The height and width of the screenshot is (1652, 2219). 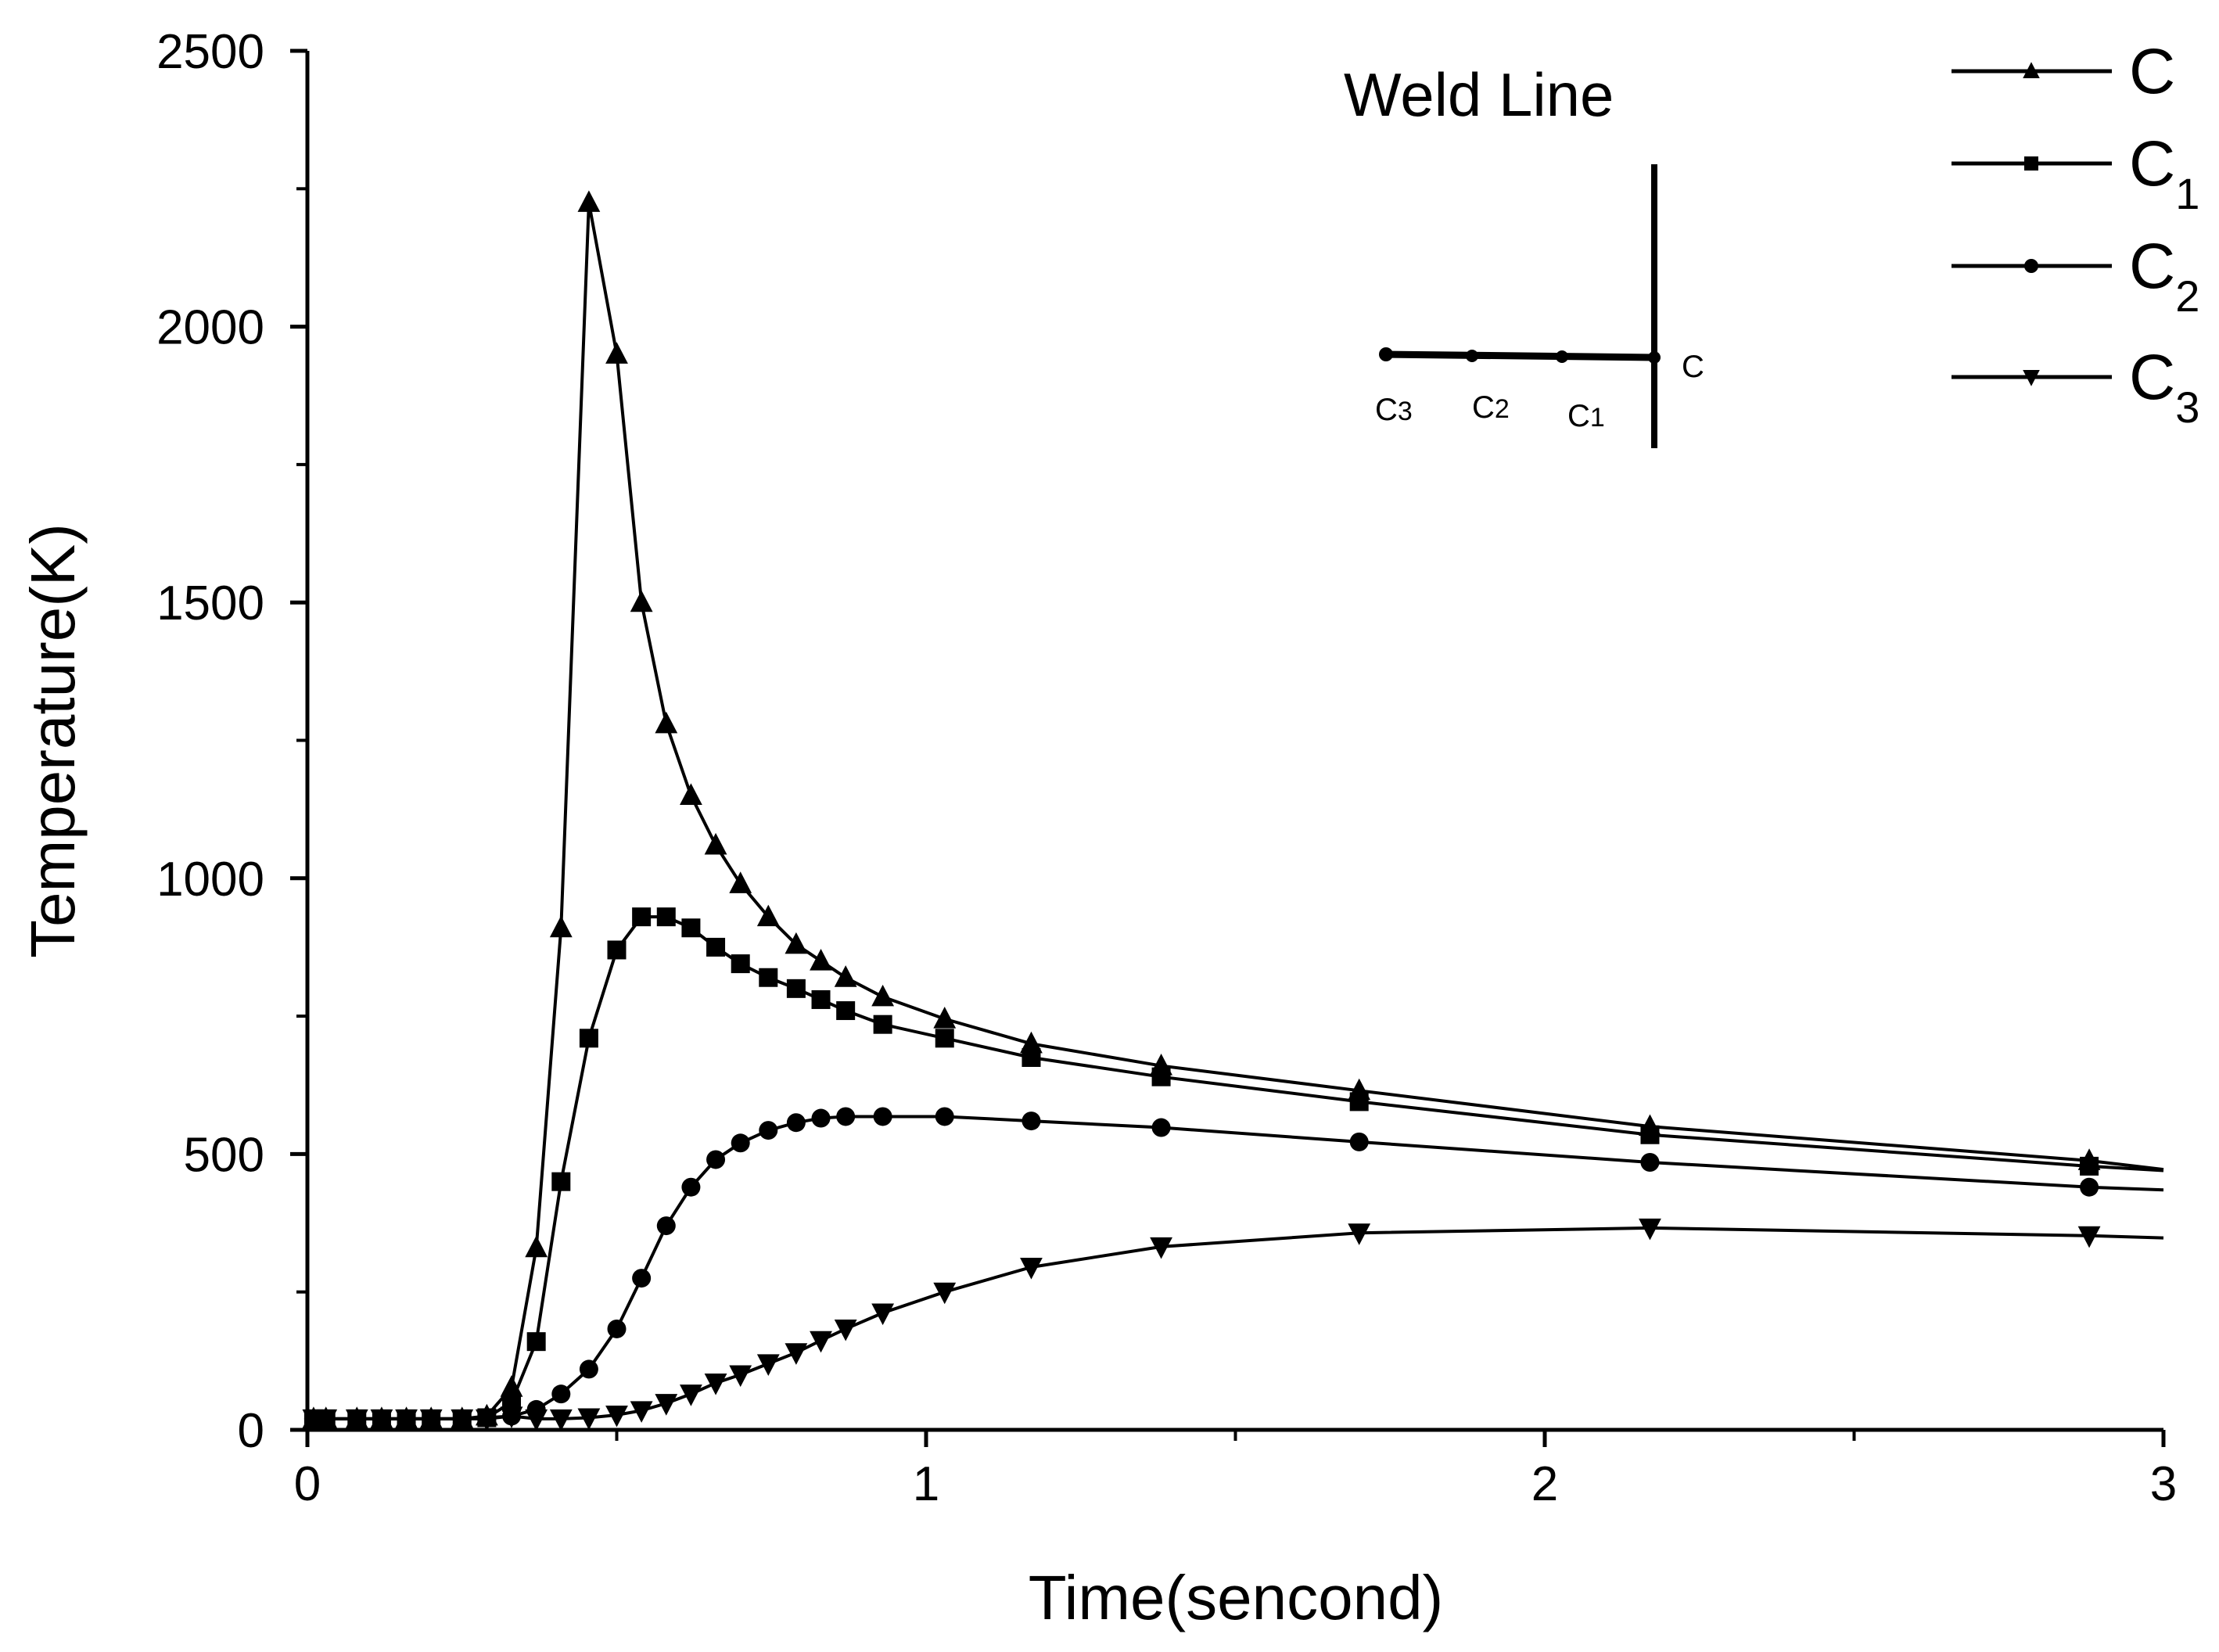 What do you see at coordinates (53, 740) in the screenshot?
I see `y-axis-label: Temperature(K)` at bounding box center [53, 740].